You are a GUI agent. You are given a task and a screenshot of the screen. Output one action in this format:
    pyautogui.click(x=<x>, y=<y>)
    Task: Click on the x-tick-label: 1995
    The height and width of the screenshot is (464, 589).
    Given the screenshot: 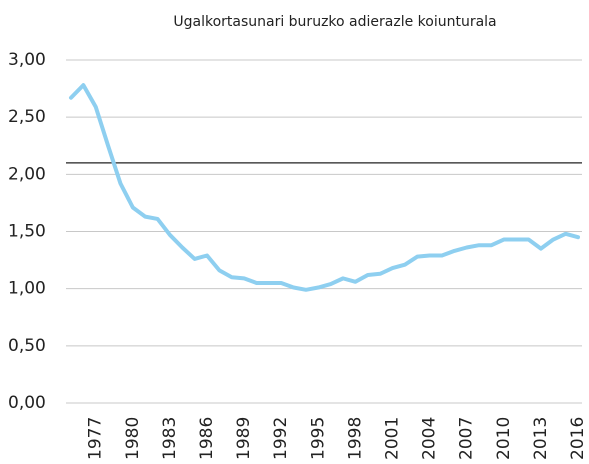 What is the action you would take?
    pyautogui.click(x=318, y=438)
    